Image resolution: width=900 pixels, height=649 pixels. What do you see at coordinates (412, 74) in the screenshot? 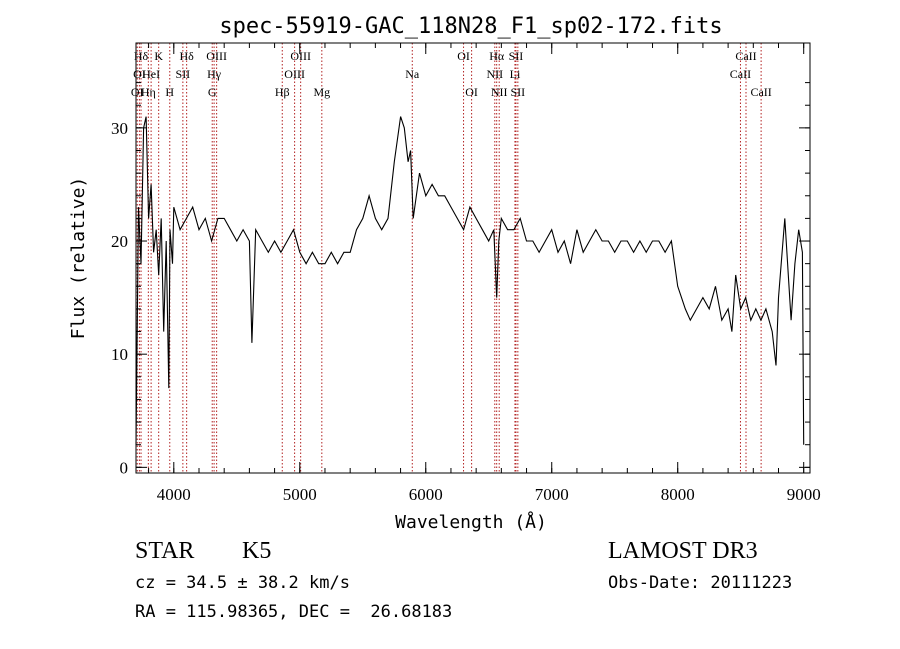
I see `line-label: Na` at bounding box center [412, 74].